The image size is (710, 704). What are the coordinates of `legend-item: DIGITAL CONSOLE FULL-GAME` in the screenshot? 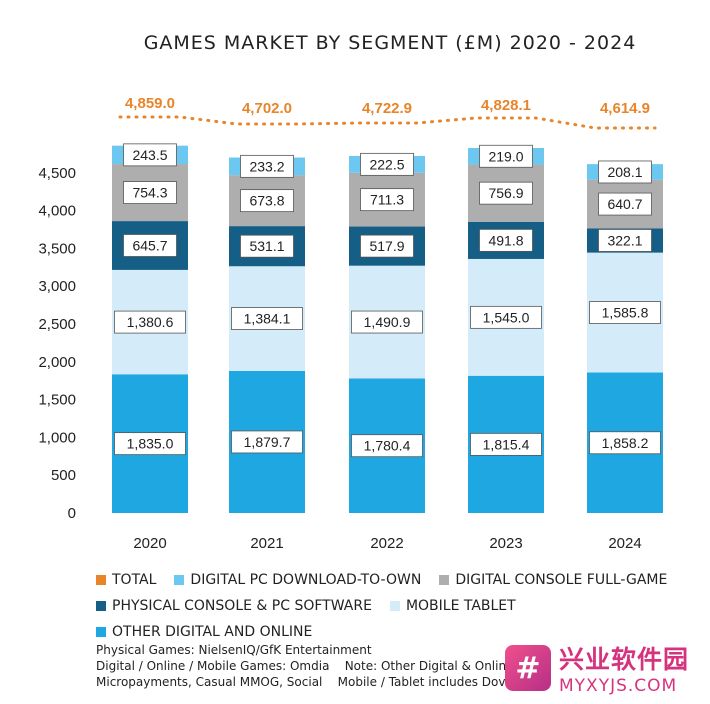 It's located at (553, 580).